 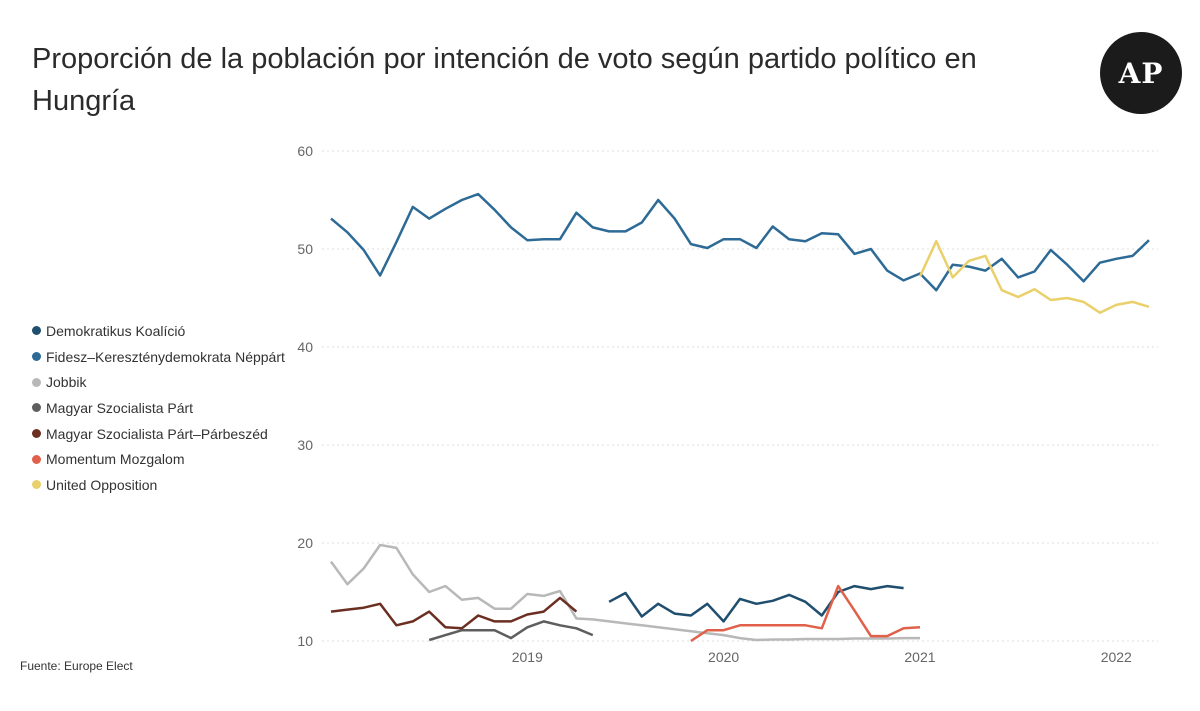 I want to click on y-axis: 10 20 30 40 50 60, so click(x=305, y=396).